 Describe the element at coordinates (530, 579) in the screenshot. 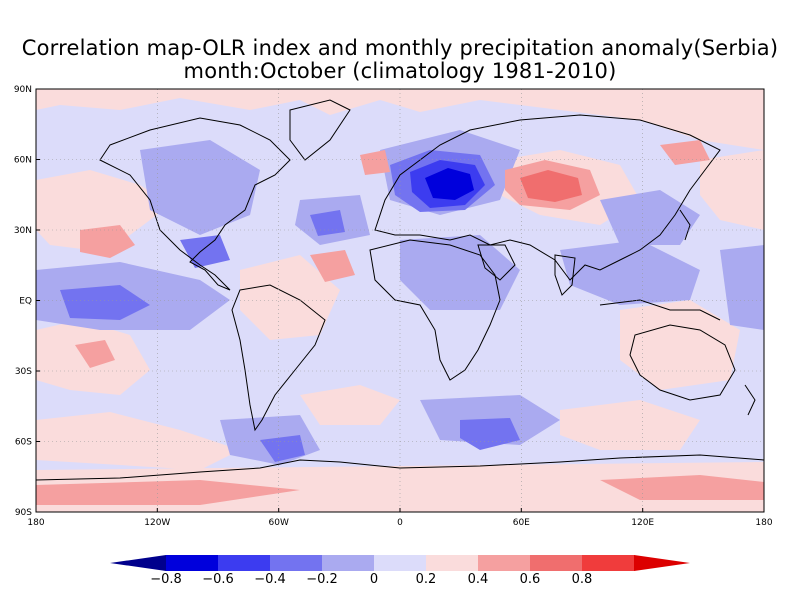

I see `colorbar-tick-label: 0.6` at that location.